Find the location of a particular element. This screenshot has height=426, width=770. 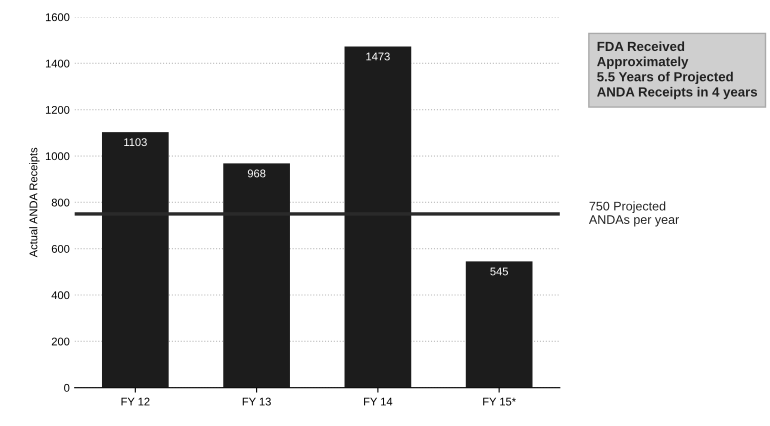

y-axis-title: Actual ANDA Receipts is located at coordinates (34, 203).